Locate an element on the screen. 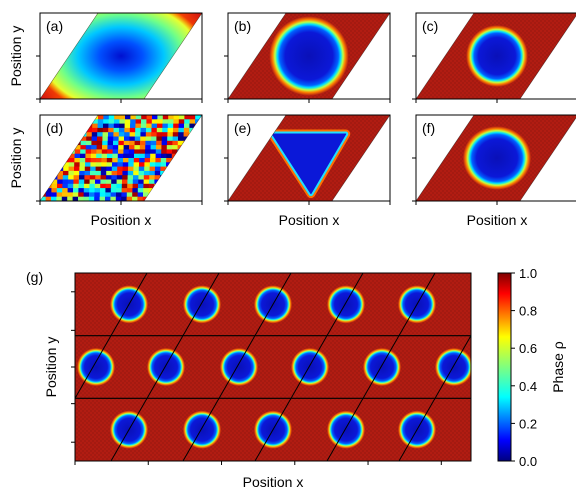 This screenshot has width=576, height=490. panel-label: (c) is located at coordinates (430, 26).